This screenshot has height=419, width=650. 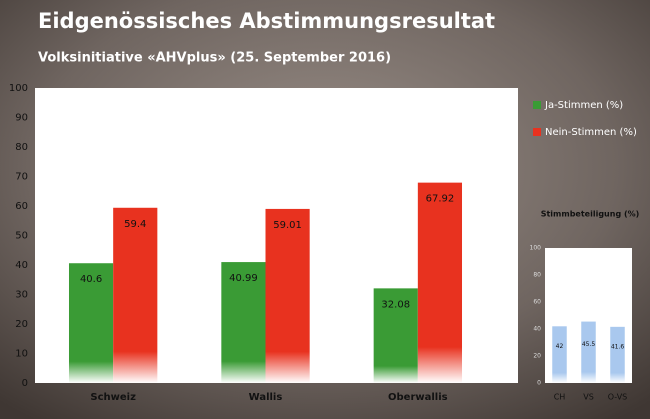 What do you see at coordinates (21, 118) in the screenshot?
I see `y-tick-label: 90` at bounding box center [21, 118].